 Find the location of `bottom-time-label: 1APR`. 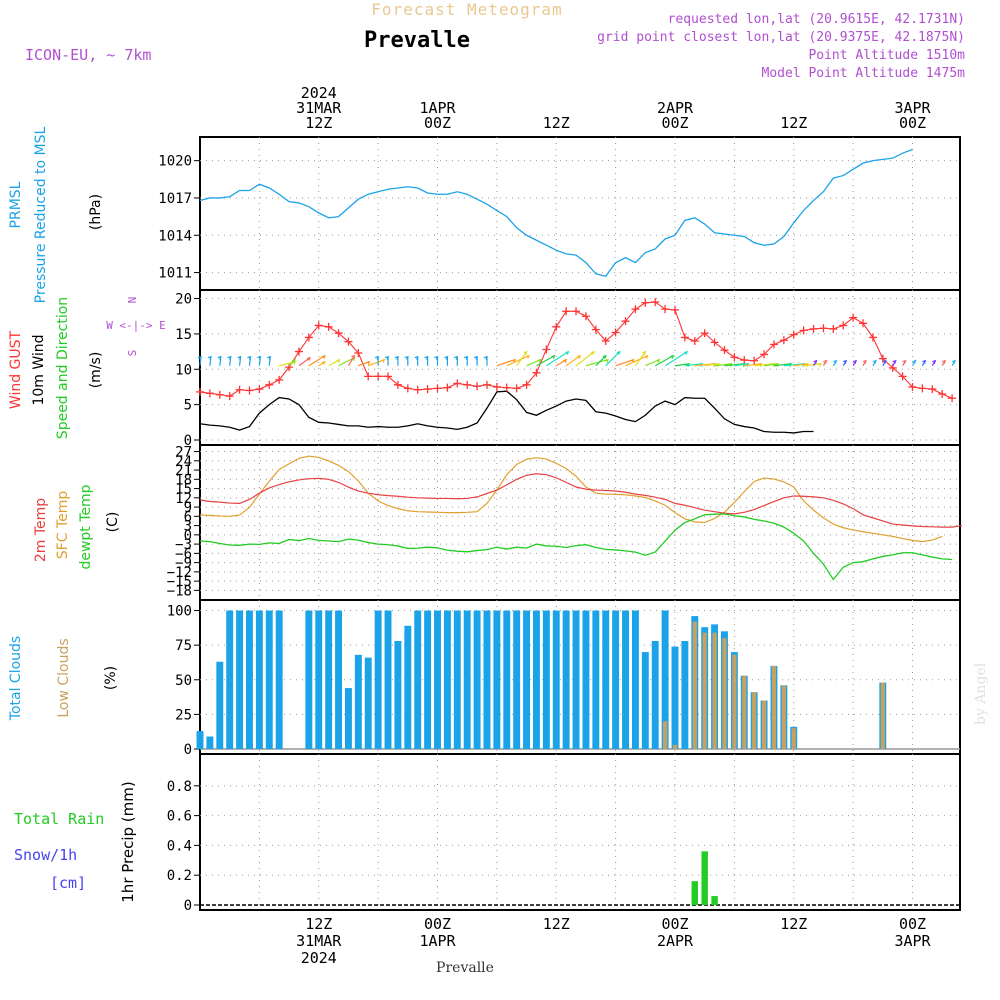

bottom-time-label: 1APR is located at coordinates (437, 941).